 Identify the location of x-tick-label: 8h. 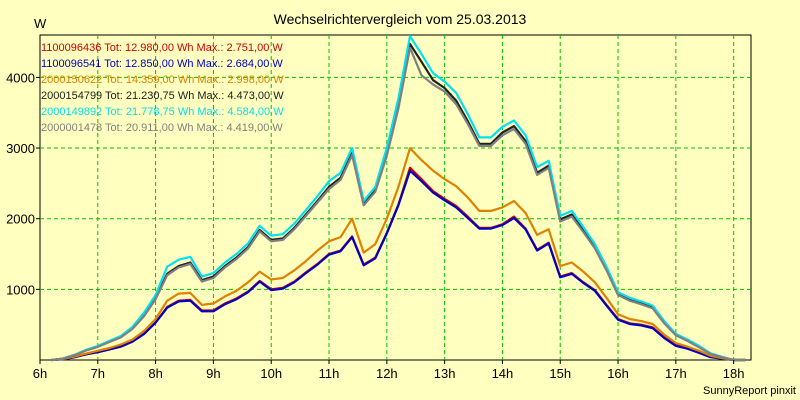
(155, 373).